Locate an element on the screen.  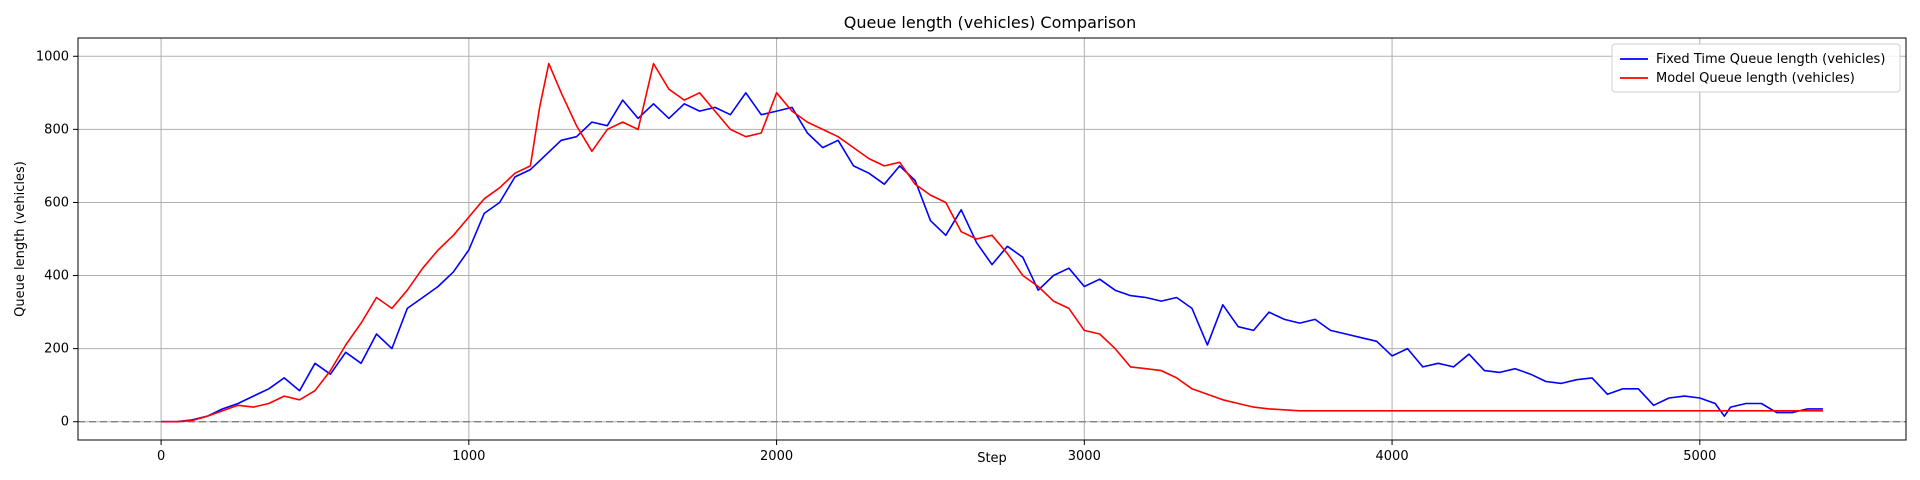
y-tick-label: 400 is located at coordinates (56, 276).